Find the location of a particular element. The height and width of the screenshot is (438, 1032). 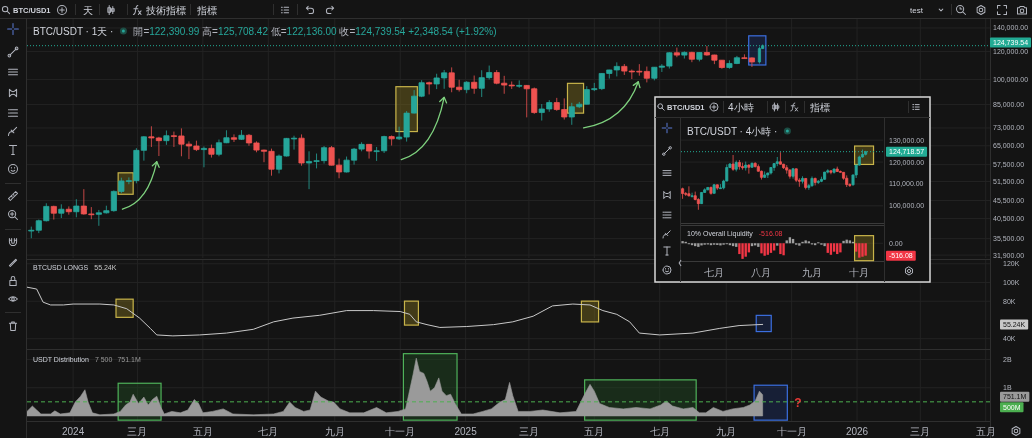

x-tick-label: 十月 is located at coordinates (859, 272).